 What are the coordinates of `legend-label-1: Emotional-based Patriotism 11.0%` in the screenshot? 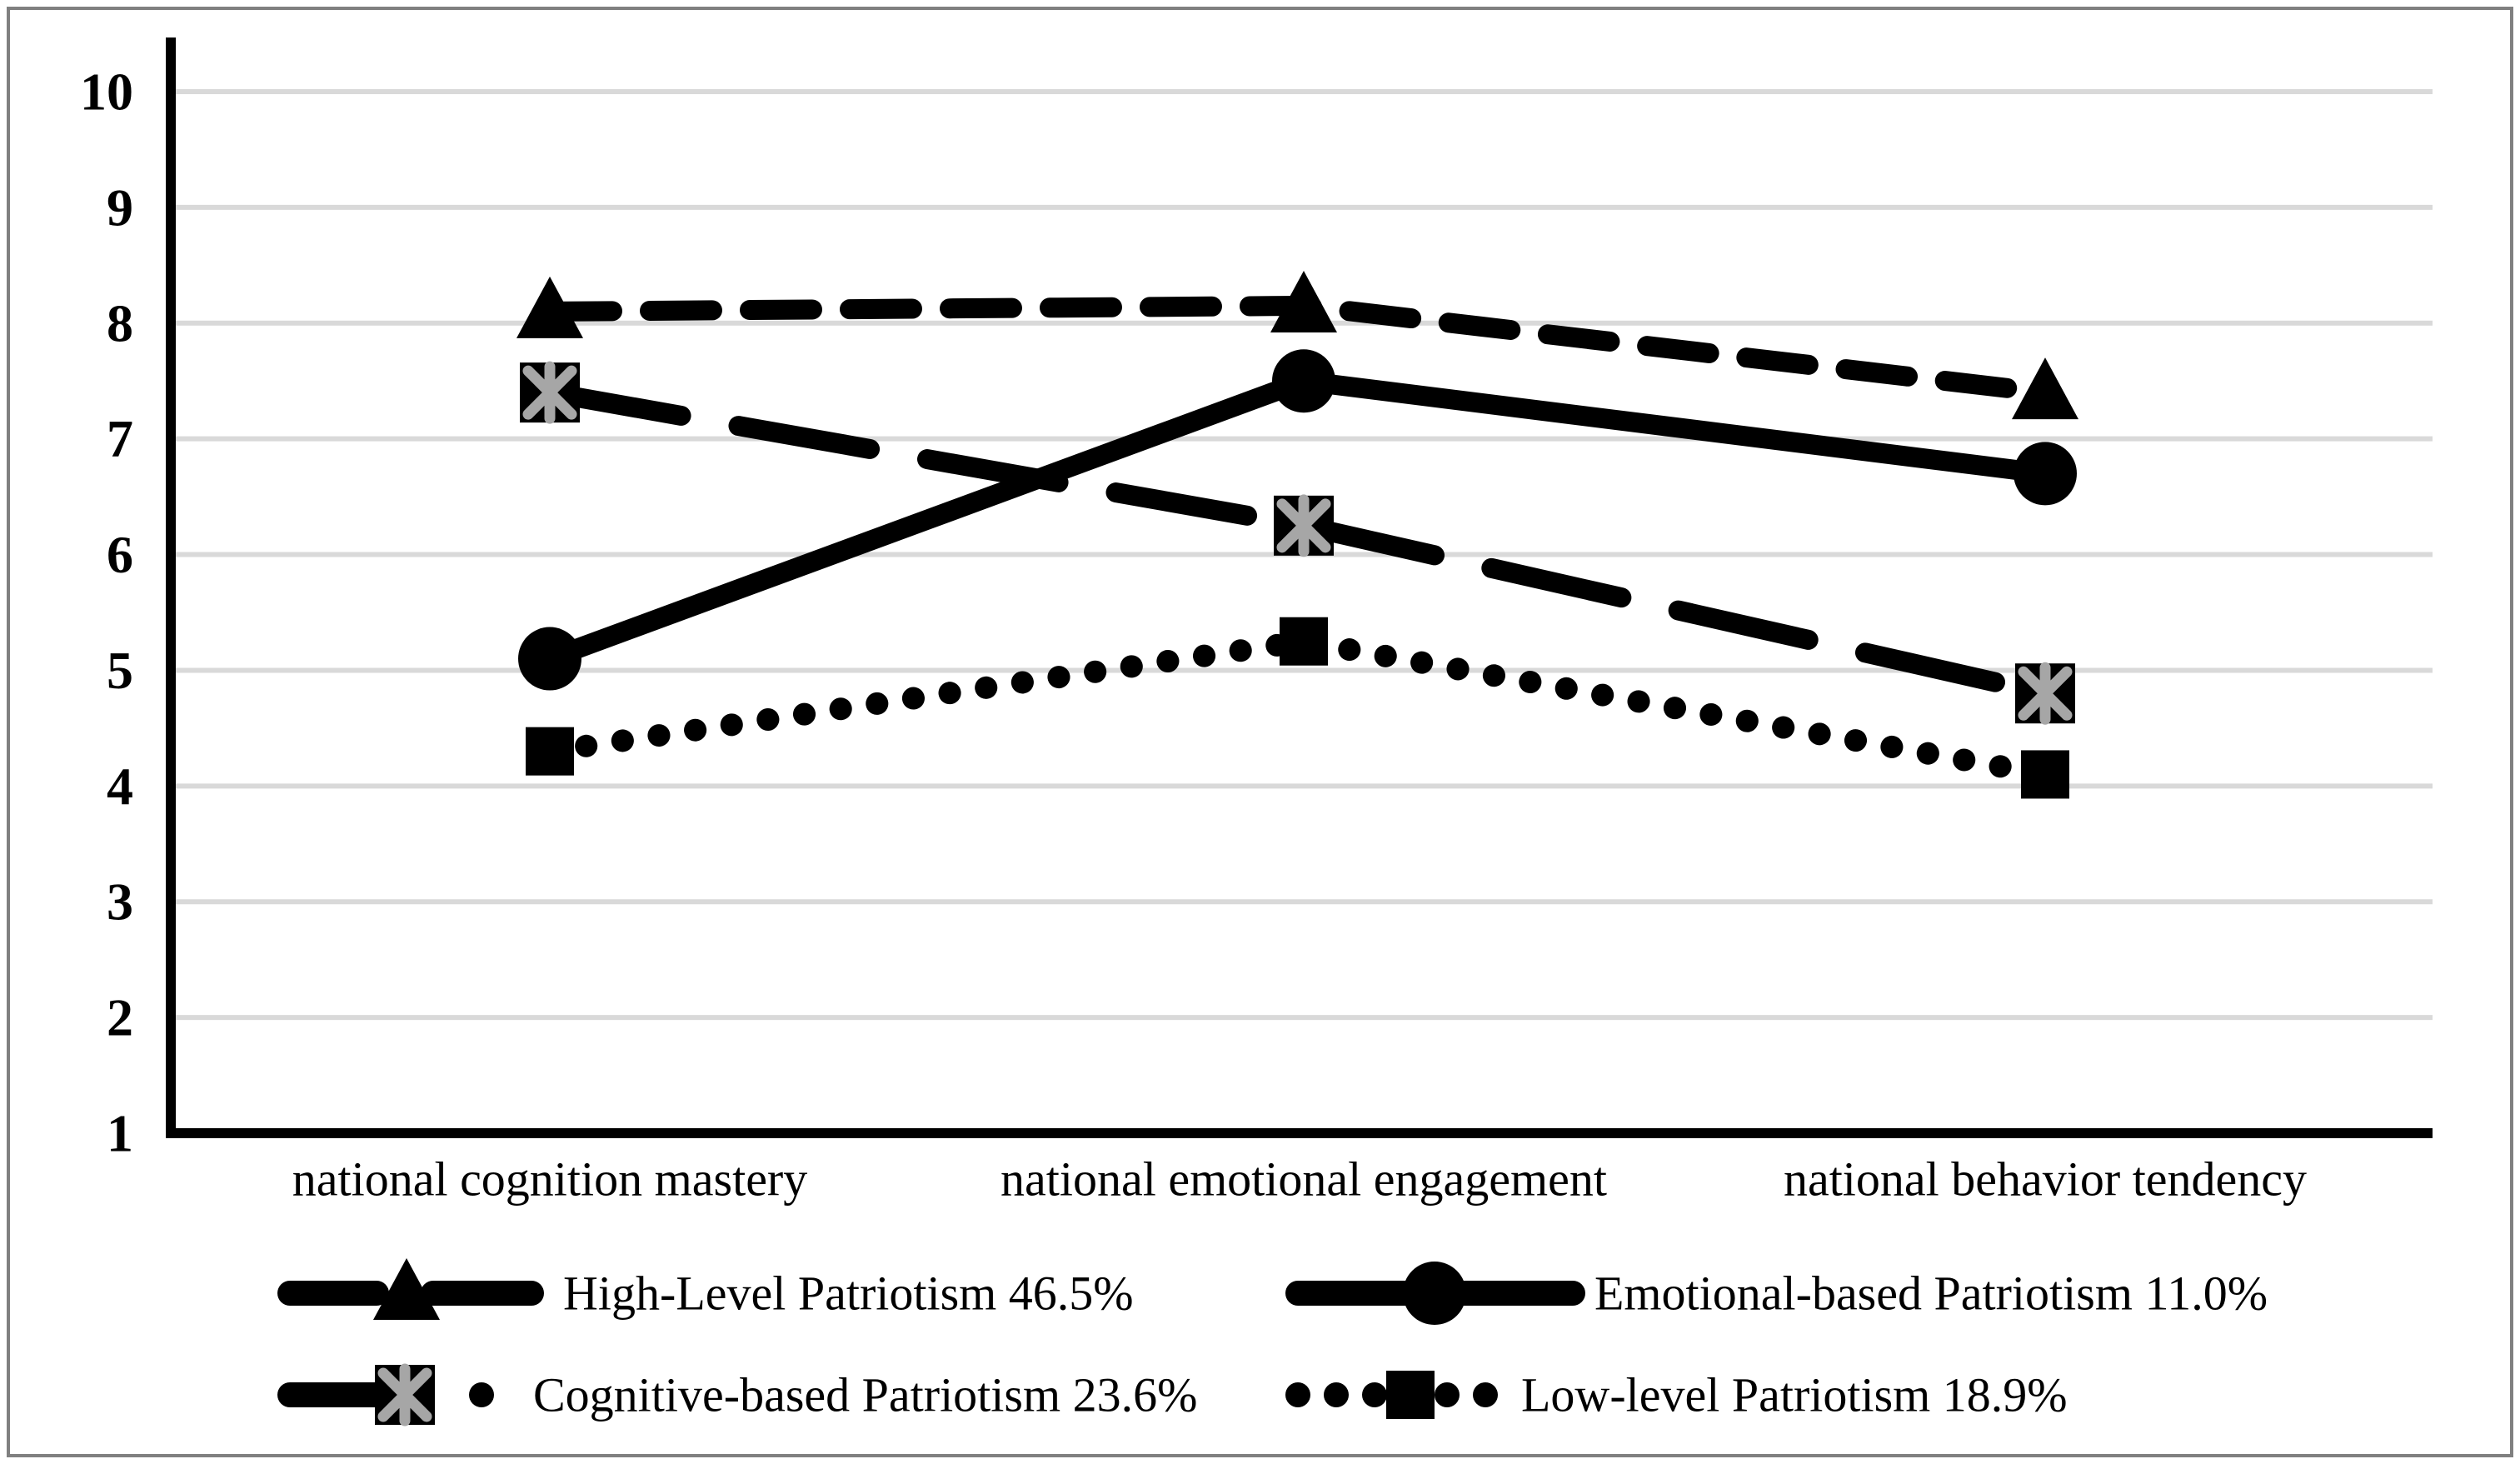 It's located at (1931, 1294).